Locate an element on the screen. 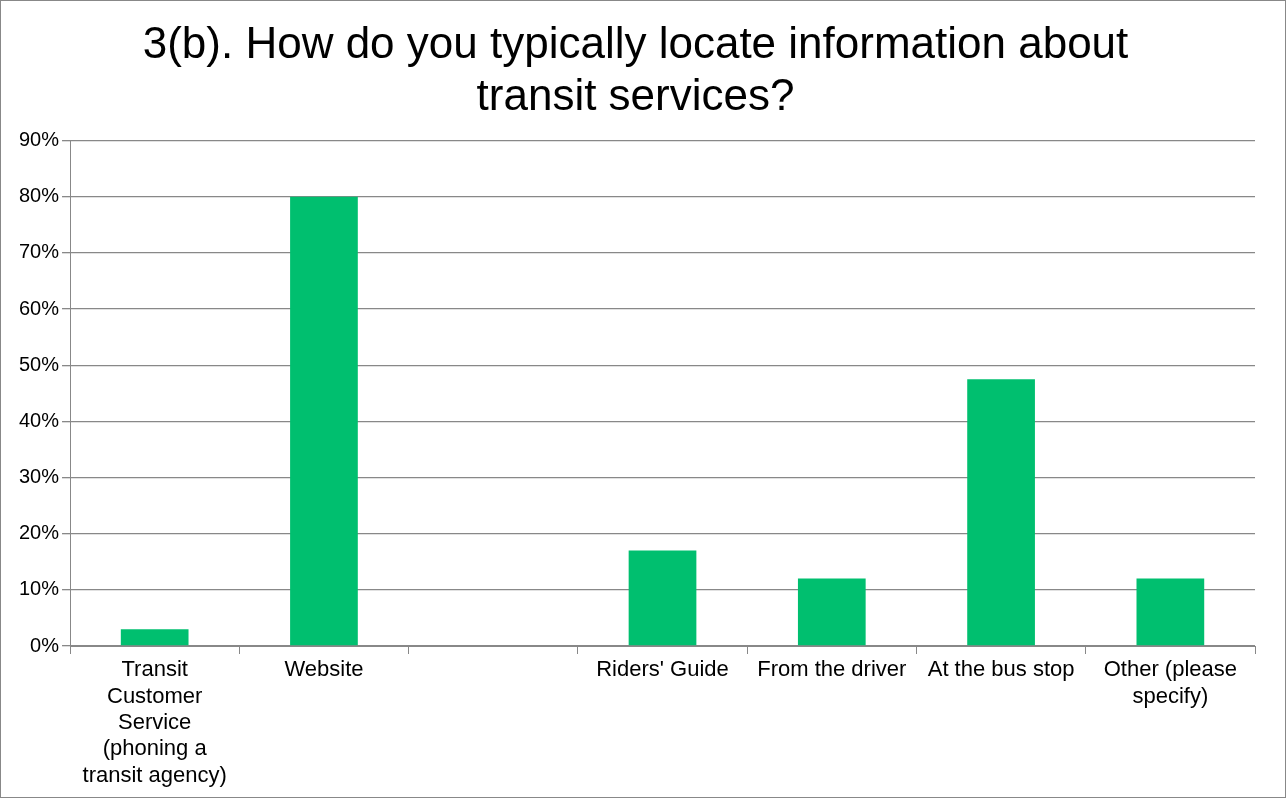  y-tick-label: 50% is located at coordinates (39, 363).